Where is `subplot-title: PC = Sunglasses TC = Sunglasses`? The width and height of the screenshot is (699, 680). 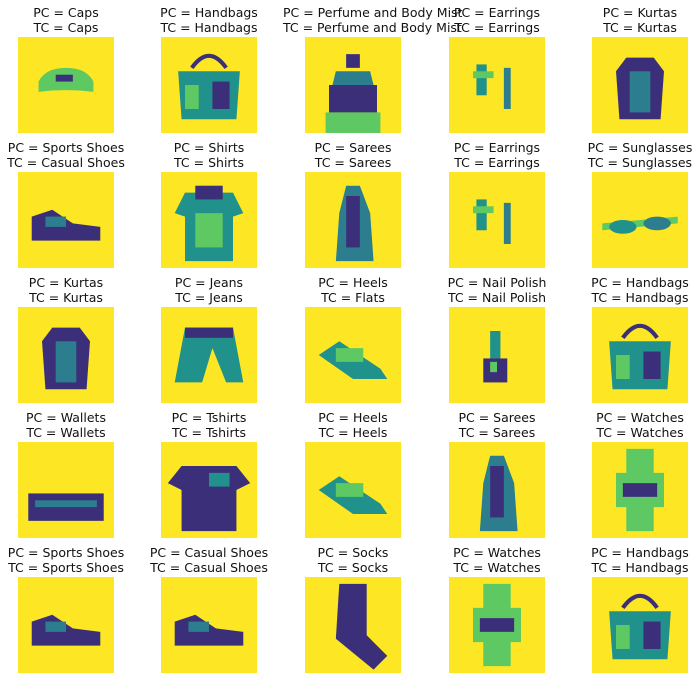
subplot-title: PC = Sunglasses TC = Sunglasses is located at coordinates (634, 155).